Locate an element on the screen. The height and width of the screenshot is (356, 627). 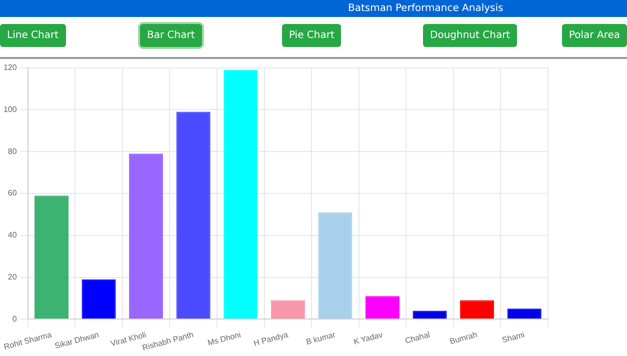
y-tick-label: 120 is located at coordinates (10, 67).